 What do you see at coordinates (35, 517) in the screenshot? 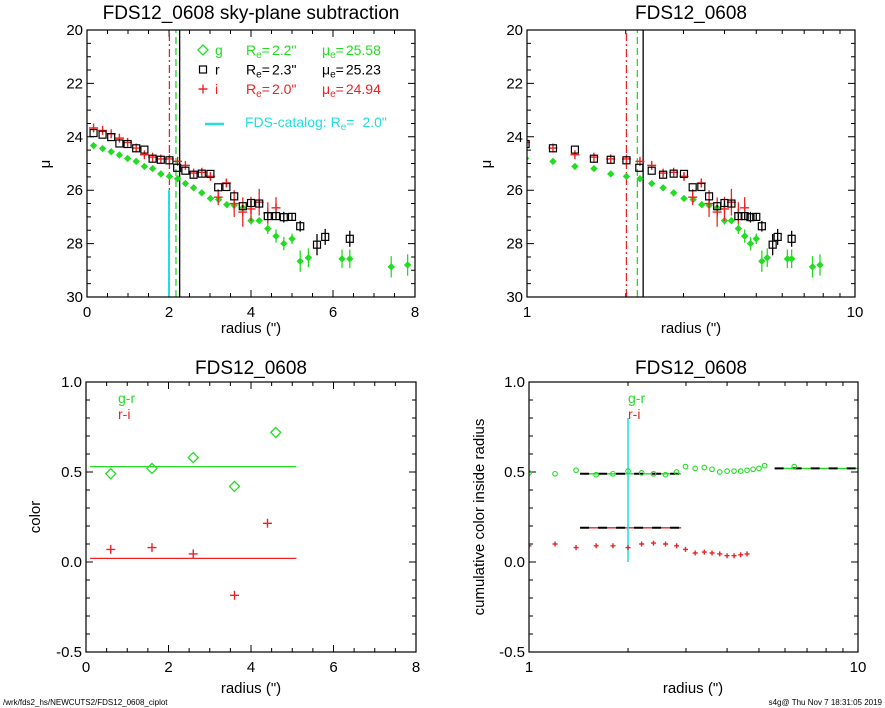
I see `panel3-ylabel: color` at bounding box center [35, 517].